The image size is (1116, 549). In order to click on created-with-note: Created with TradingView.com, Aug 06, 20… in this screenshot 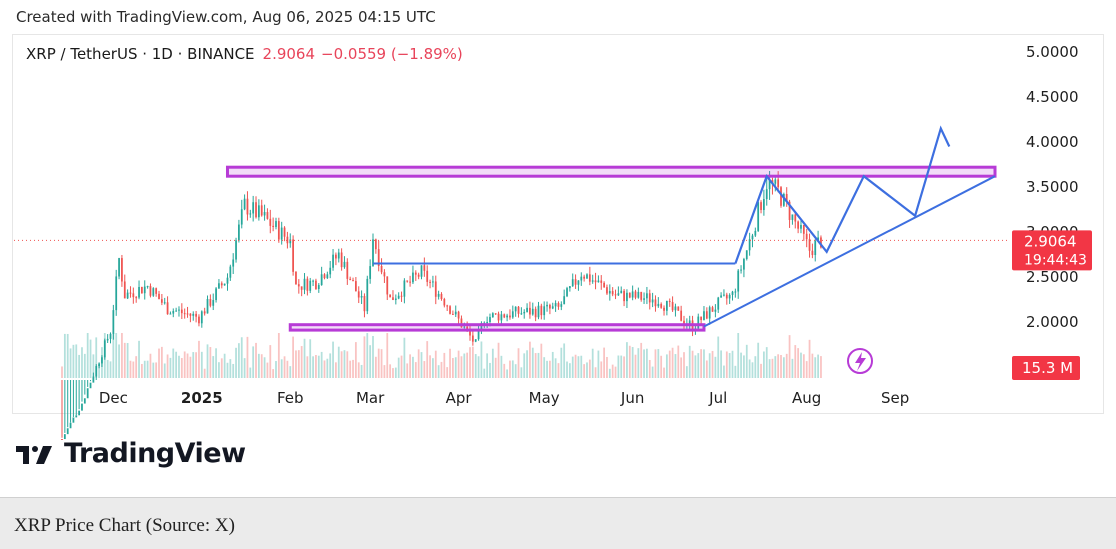, I will do `click(226, 17)`.